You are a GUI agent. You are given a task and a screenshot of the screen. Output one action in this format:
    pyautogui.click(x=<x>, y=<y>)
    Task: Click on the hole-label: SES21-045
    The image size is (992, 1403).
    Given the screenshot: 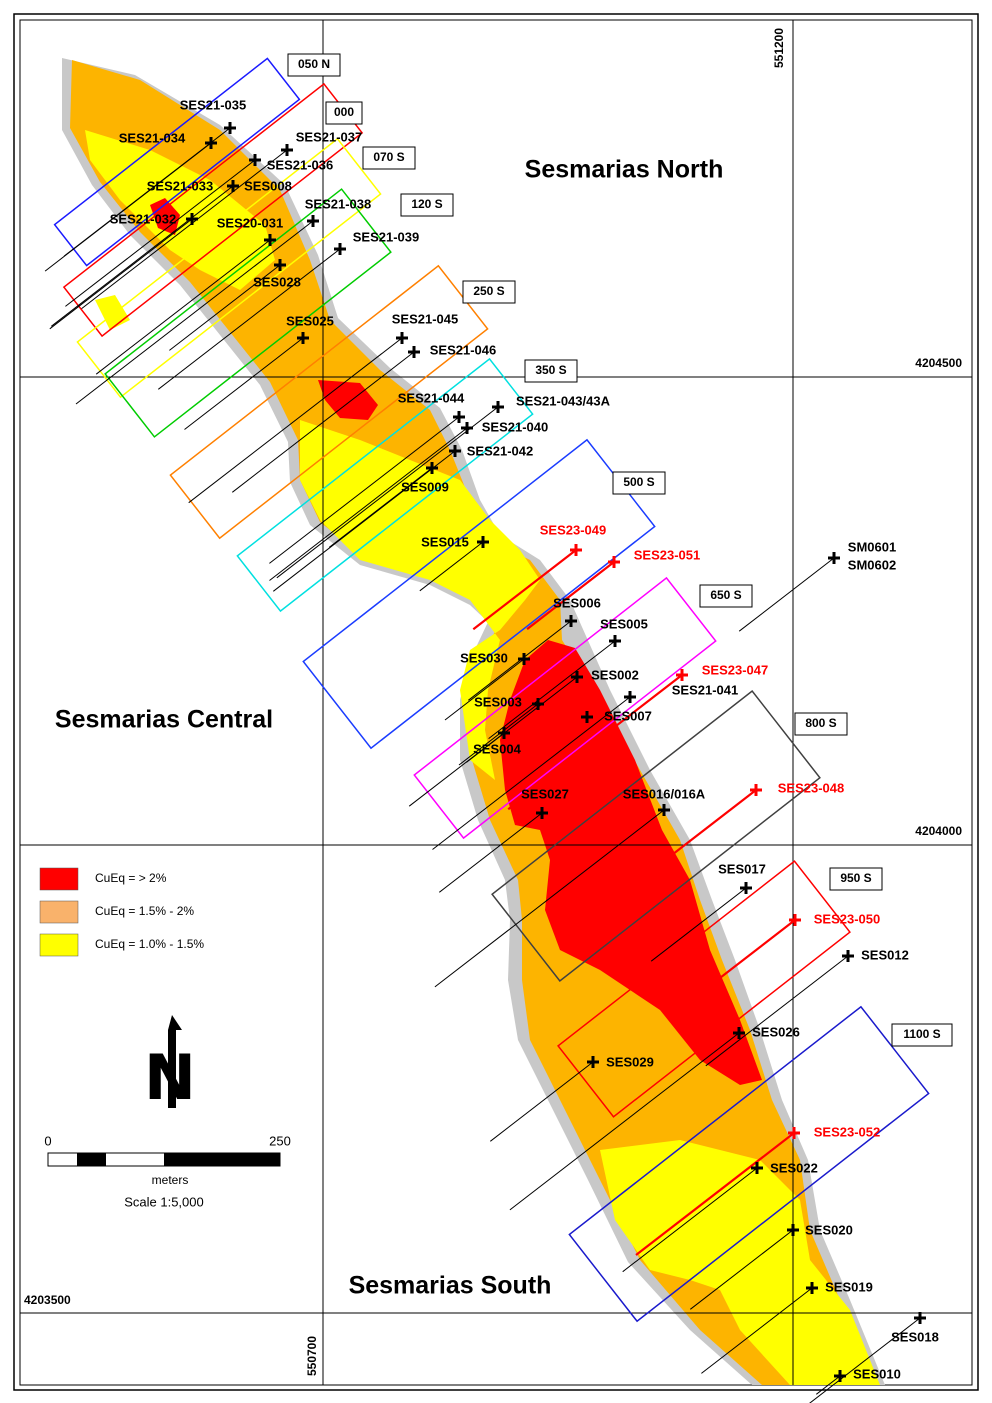 What is the action you would take?
    pyautogui.click(x=425, y=318)
    